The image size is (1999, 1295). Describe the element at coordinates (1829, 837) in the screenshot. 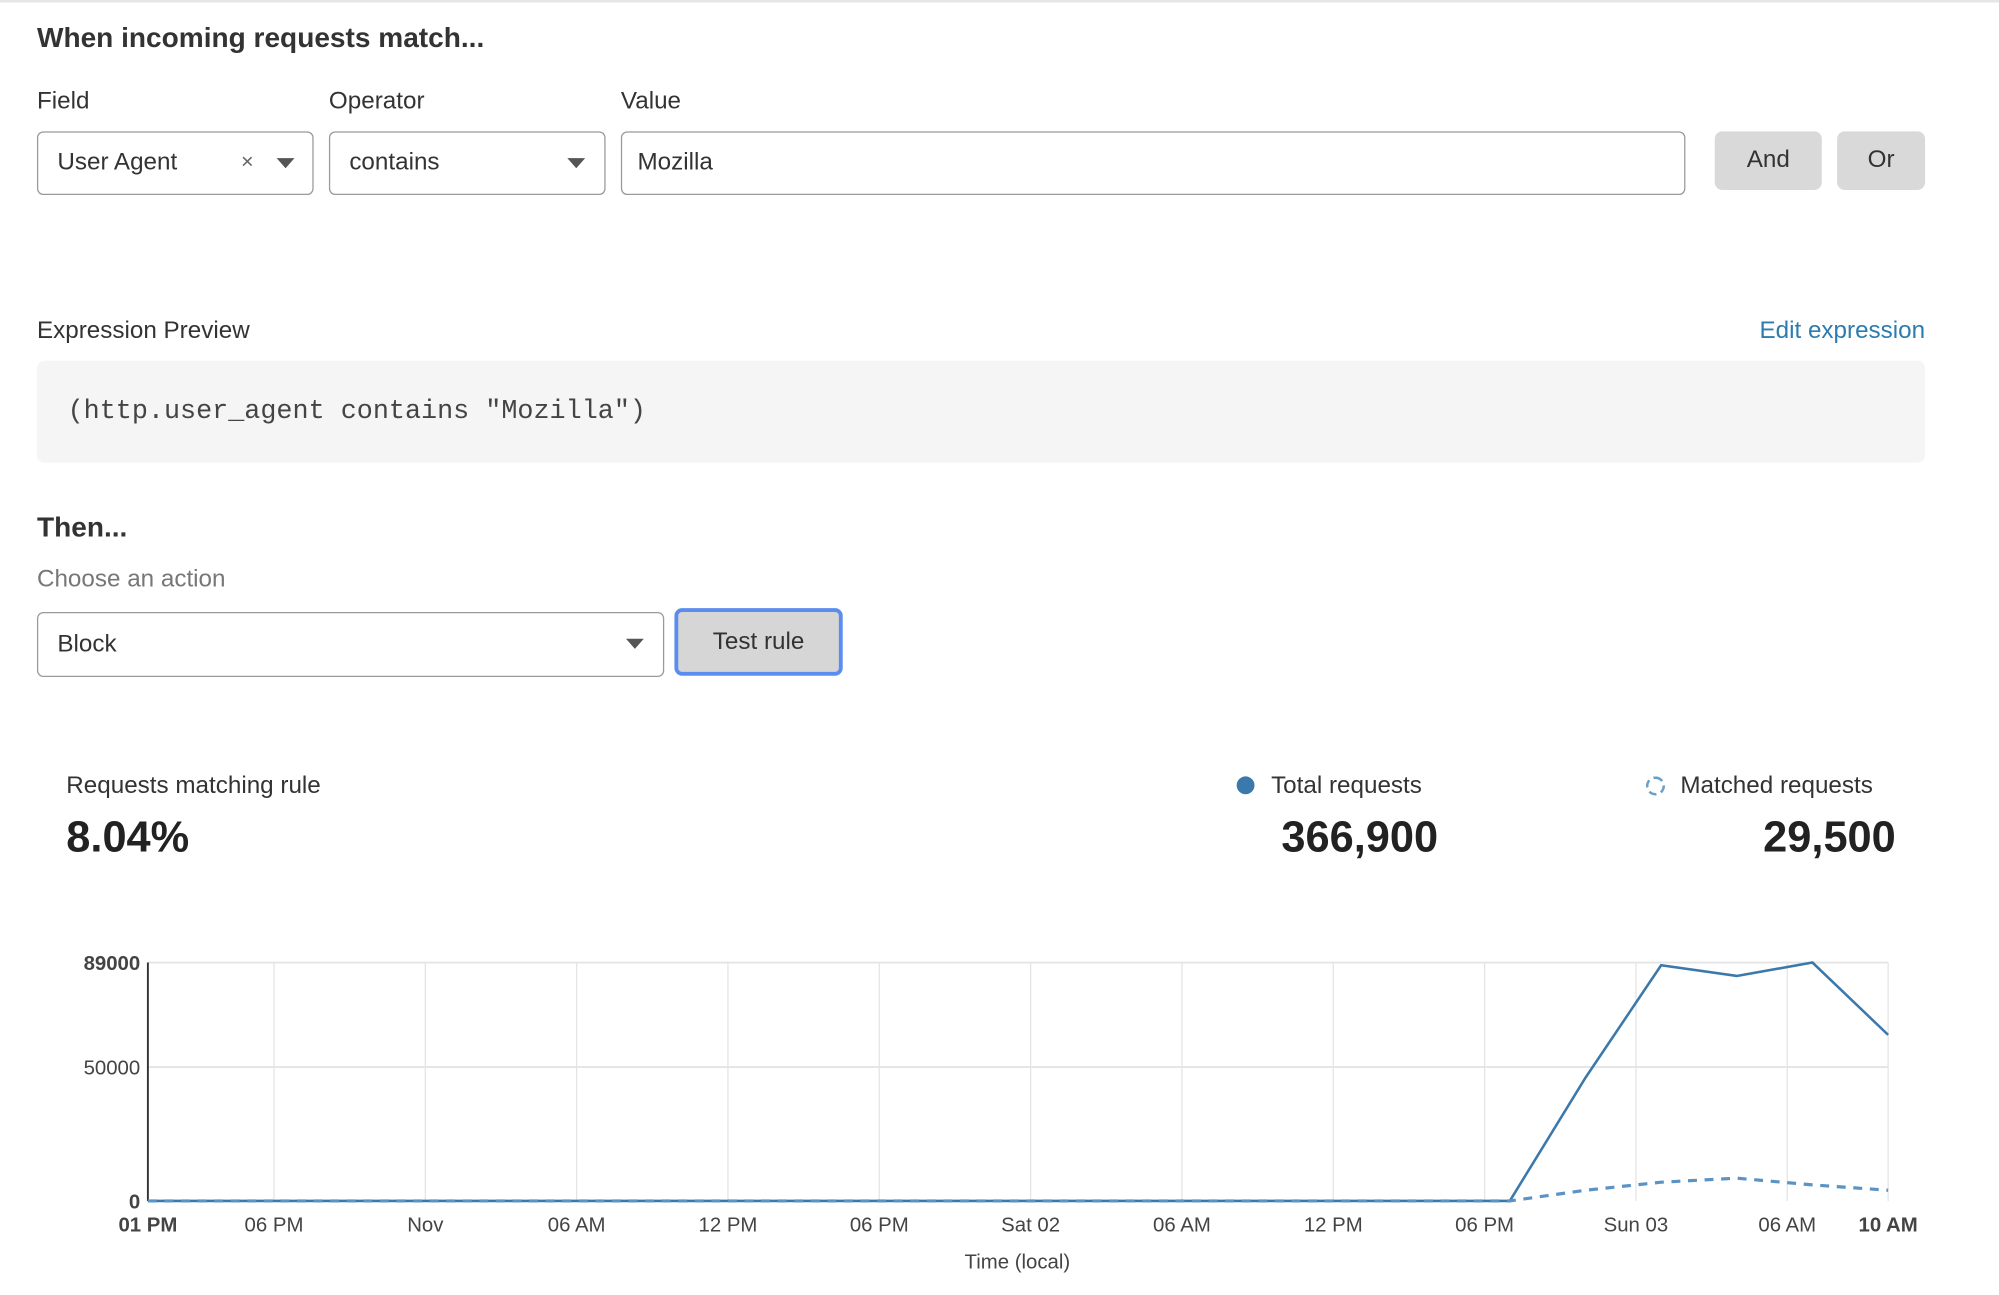

I see `matched-value: 29,500` at that location.